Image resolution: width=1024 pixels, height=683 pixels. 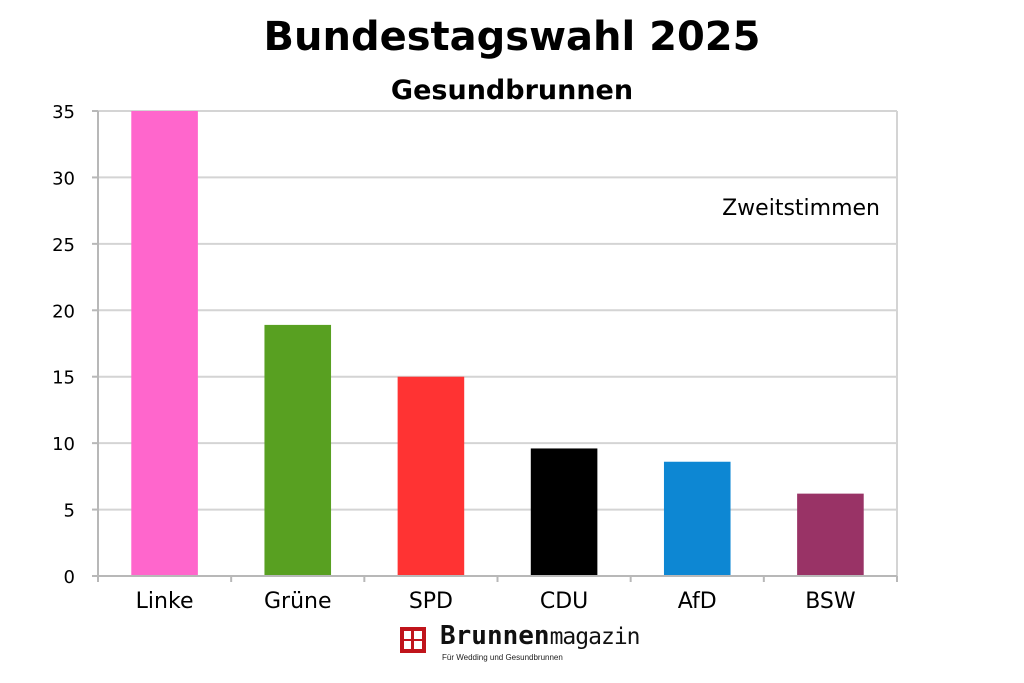 I want to click on y-tick-labels: 0 5 10 15 20 25 30 35, so click(x=63, y=345).